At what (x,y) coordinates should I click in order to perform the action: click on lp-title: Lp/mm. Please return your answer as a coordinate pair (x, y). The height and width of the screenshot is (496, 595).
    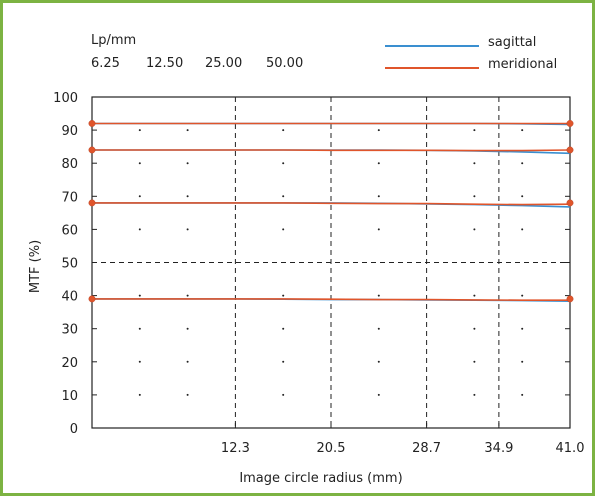
    Looking at the image, I should click on (114, 40).